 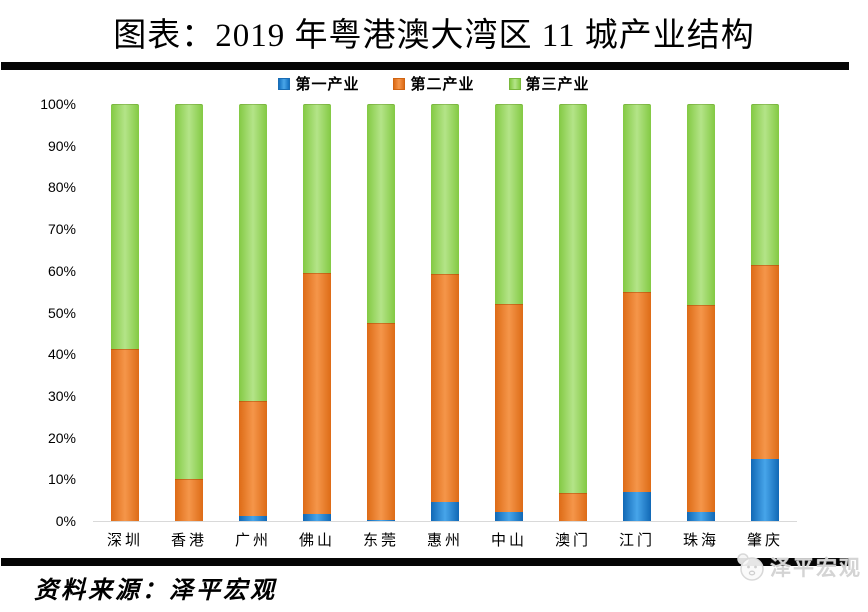 I want to click on x-category-label: 澳门, so click(x=572, y=541).